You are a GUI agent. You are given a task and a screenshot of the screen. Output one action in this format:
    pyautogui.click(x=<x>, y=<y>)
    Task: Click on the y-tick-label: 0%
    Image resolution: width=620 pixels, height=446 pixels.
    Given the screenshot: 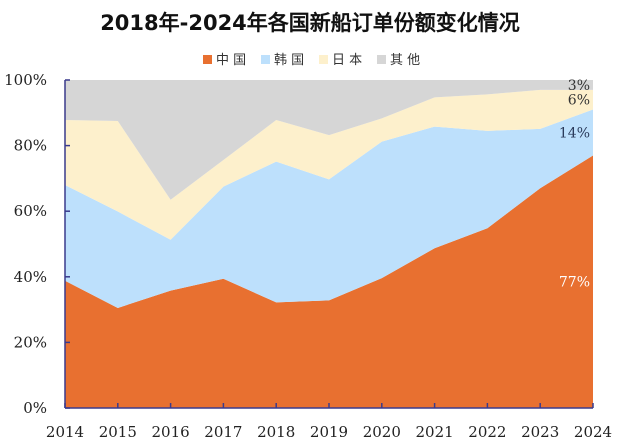 What is the action you would take?
    pyautogui.click(x=35, y=408)
    